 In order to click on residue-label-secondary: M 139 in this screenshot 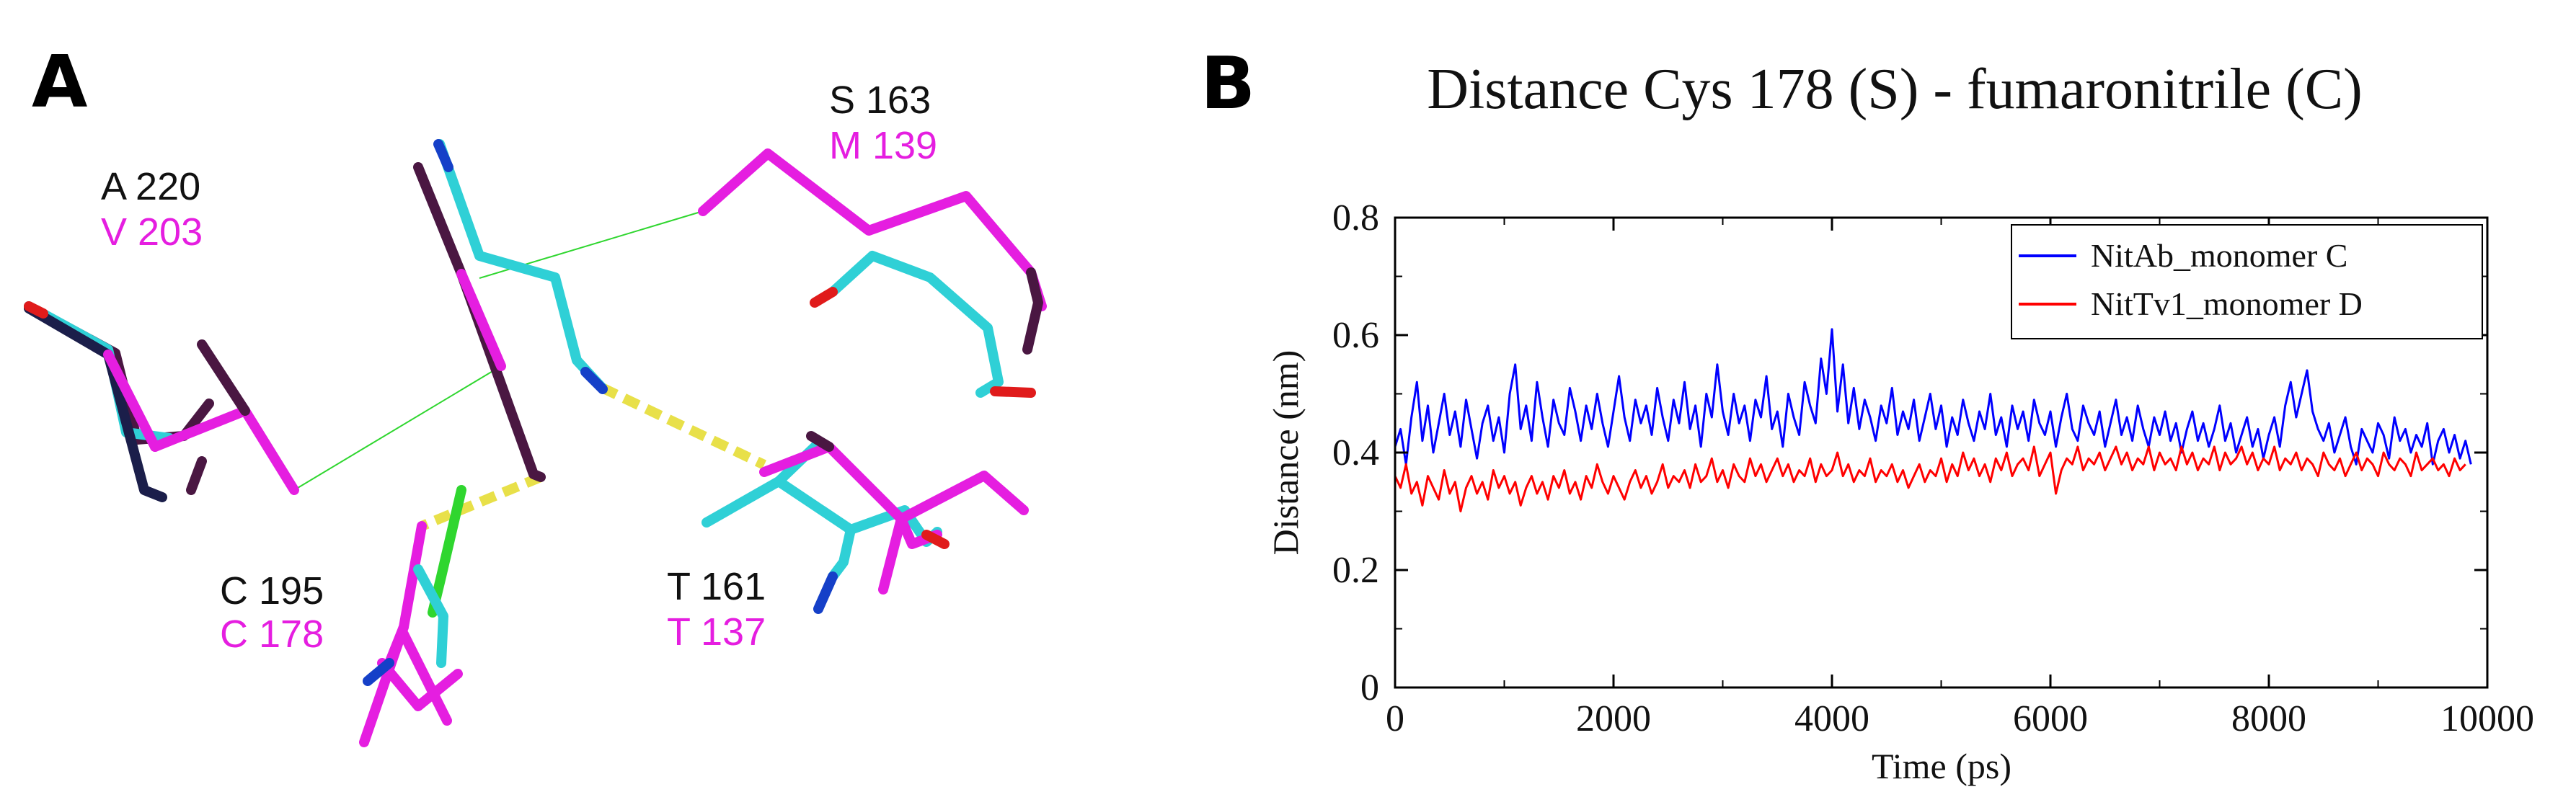, I will do `click(883, 145)`.